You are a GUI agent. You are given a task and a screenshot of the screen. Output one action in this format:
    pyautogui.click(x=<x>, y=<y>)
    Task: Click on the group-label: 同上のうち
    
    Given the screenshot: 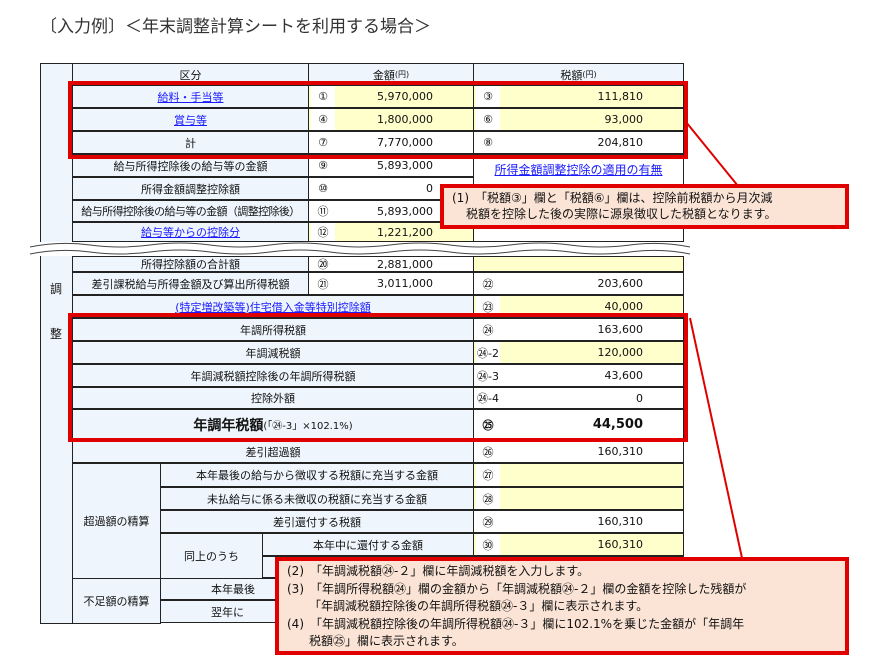 What is the action you would take?
    pyautogui.click(x=211, y=556)
    